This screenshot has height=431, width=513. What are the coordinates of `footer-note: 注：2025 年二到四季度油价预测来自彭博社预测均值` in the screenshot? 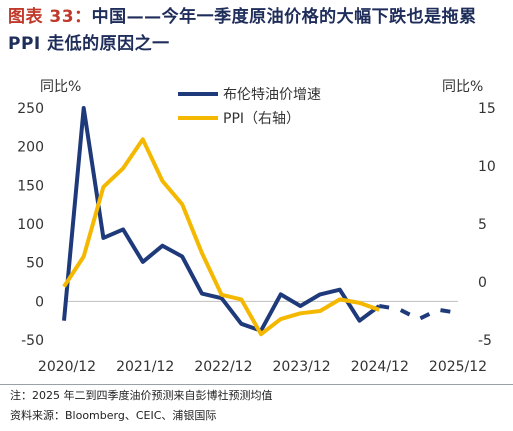 It's located at (141, 395).